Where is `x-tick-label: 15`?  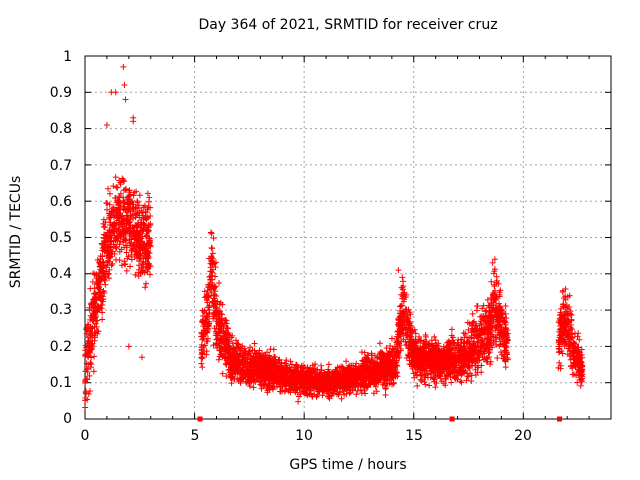
x-tick-label: 15 is located at coordinates (414, 436).